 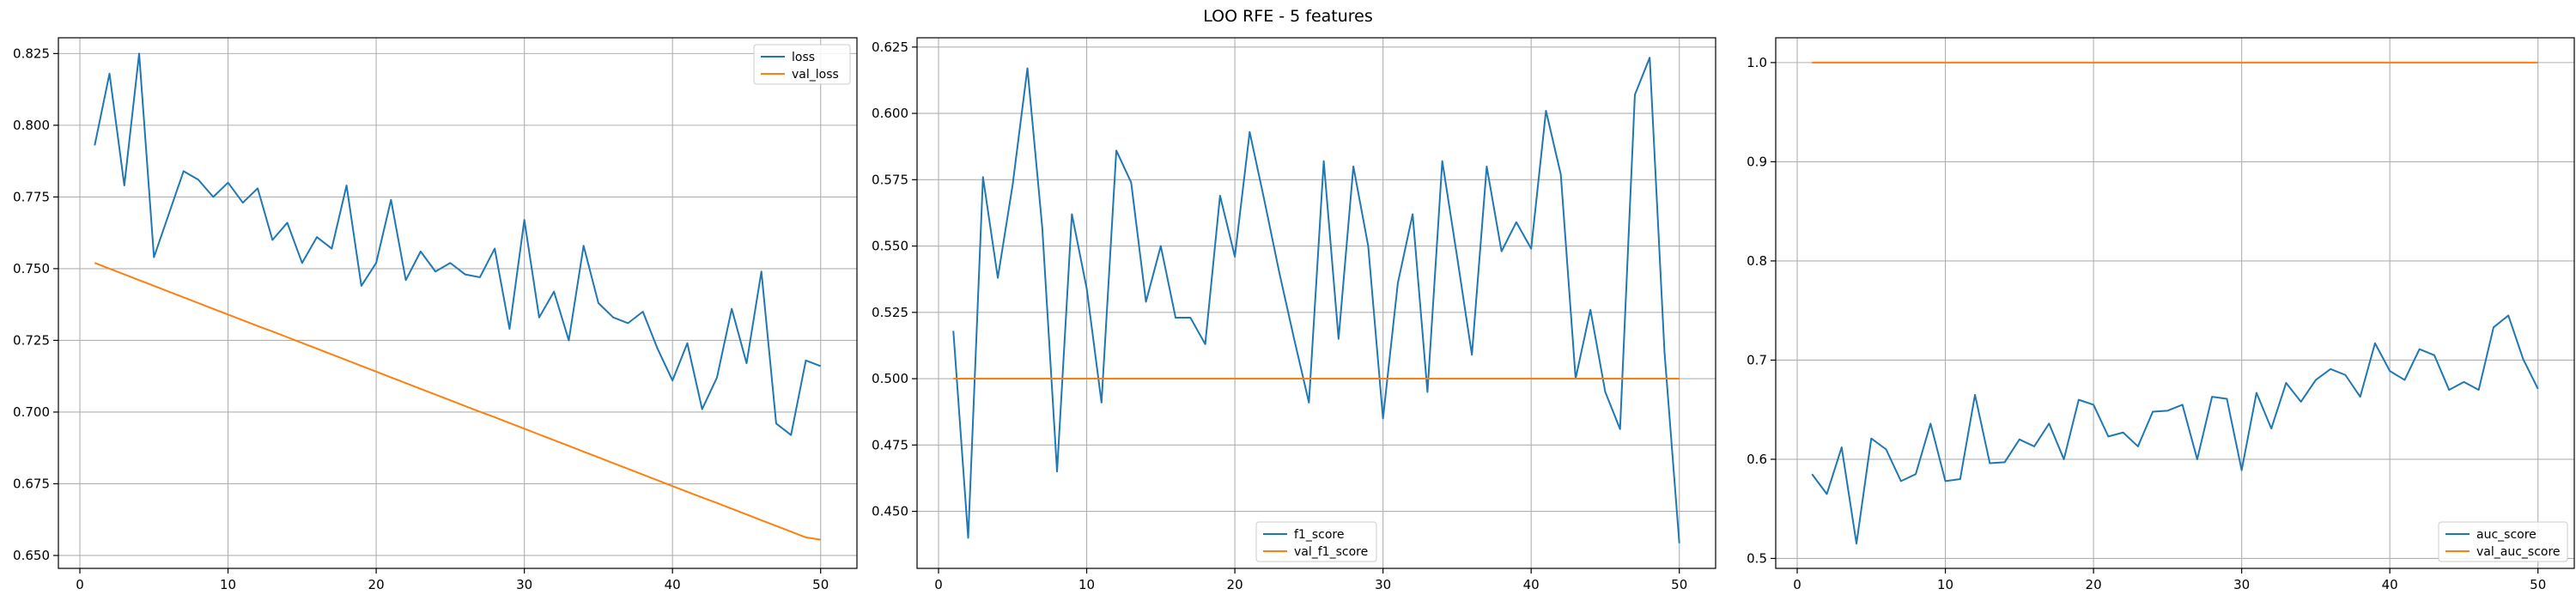 I want to click on legend-label: val_auc_score, so click(x=2518, y=552).